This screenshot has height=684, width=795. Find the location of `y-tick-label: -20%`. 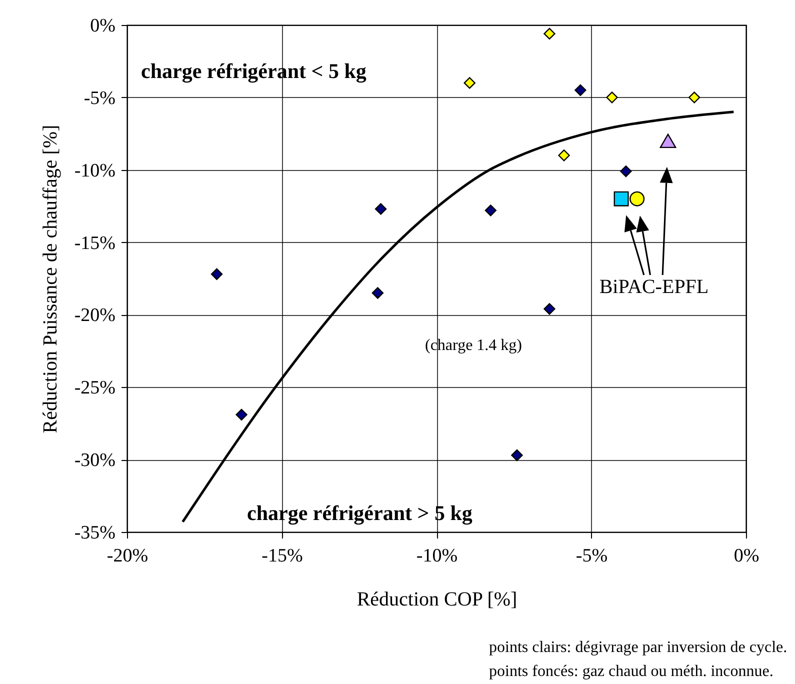

y-tick-label: -20% is located at coordinates (95, 315).